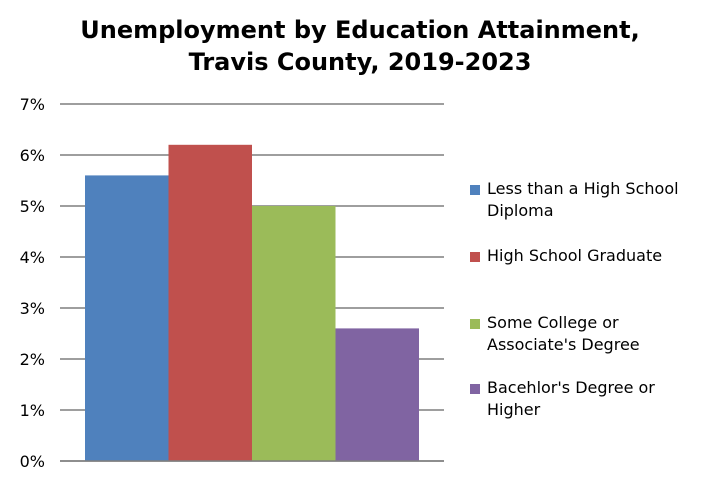 The width and height of the screenshot is (706, 484). Describe the element at coordinates (360, 62) in the screenshot. I see `chart-subtitle: Travis County, 2019-2023` at that location.